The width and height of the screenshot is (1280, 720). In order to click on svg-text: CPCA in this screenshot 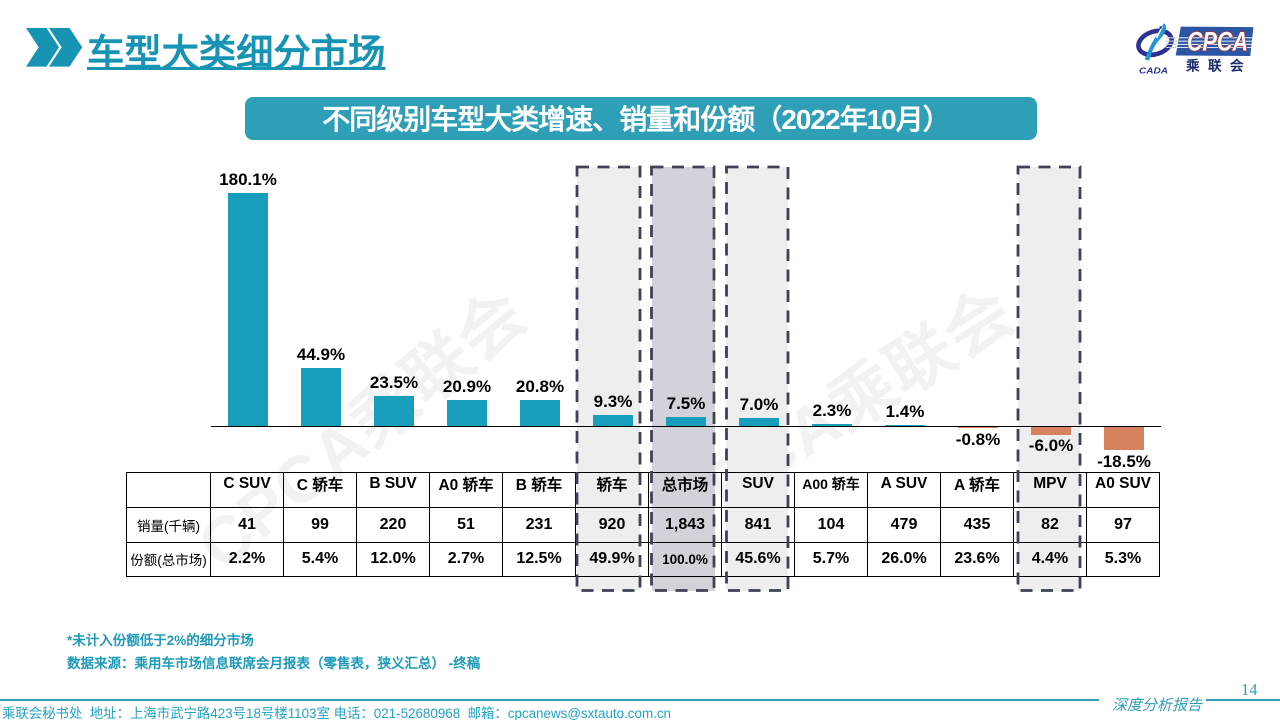, I will do `click(1217, 42)`.